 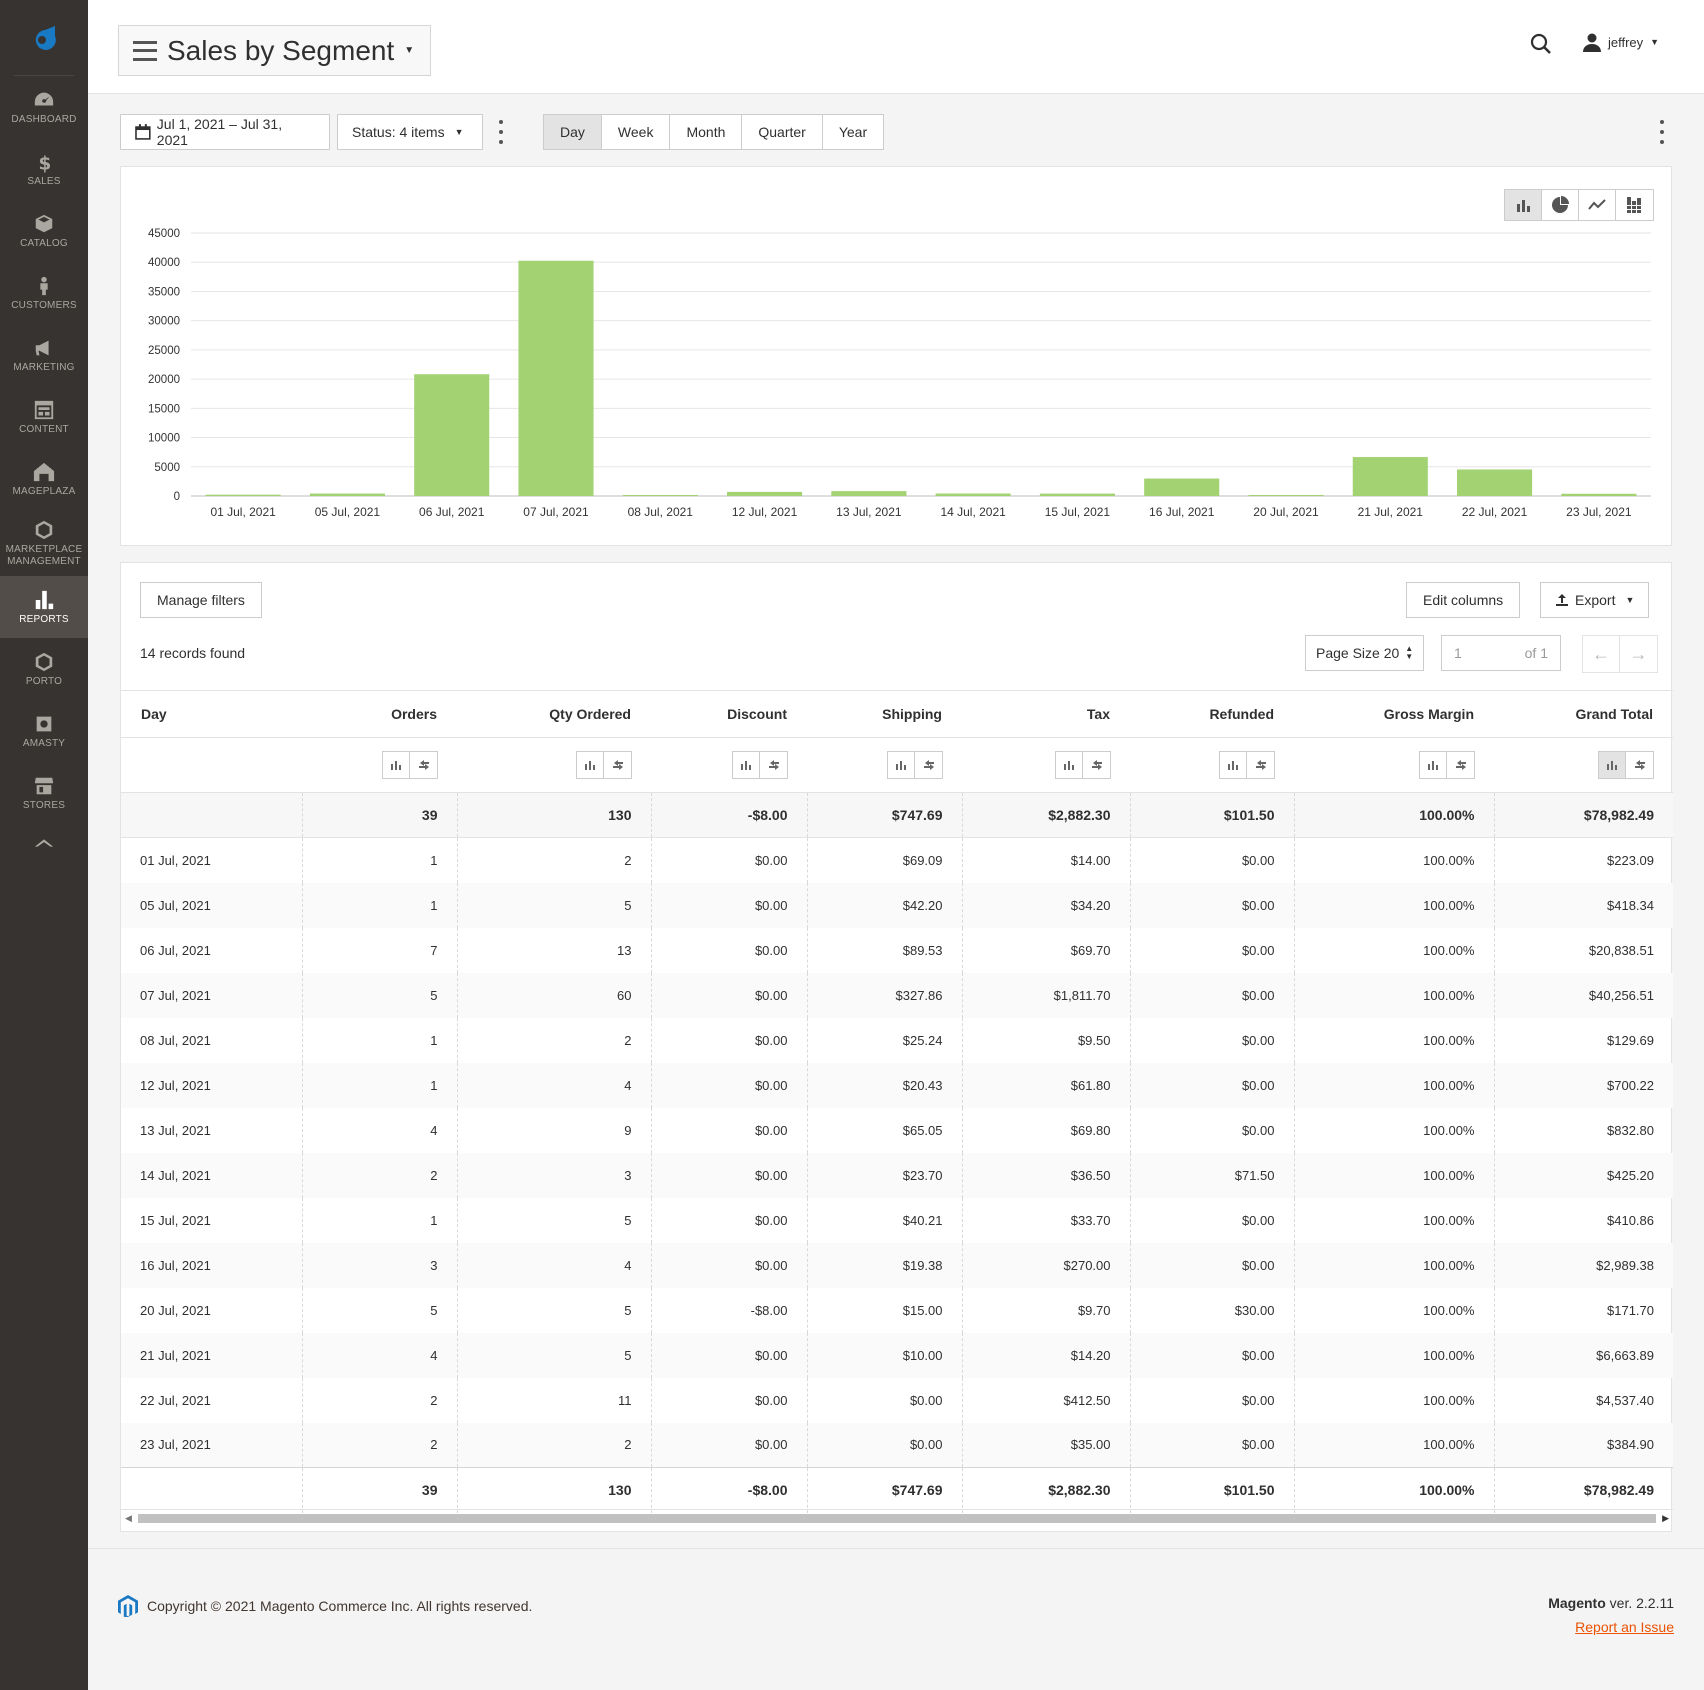 What do you see at coordinates (1045, 995) in the screenshot?
I see `cell-tax: $1,811.70` at bounding box center [1045, 995].